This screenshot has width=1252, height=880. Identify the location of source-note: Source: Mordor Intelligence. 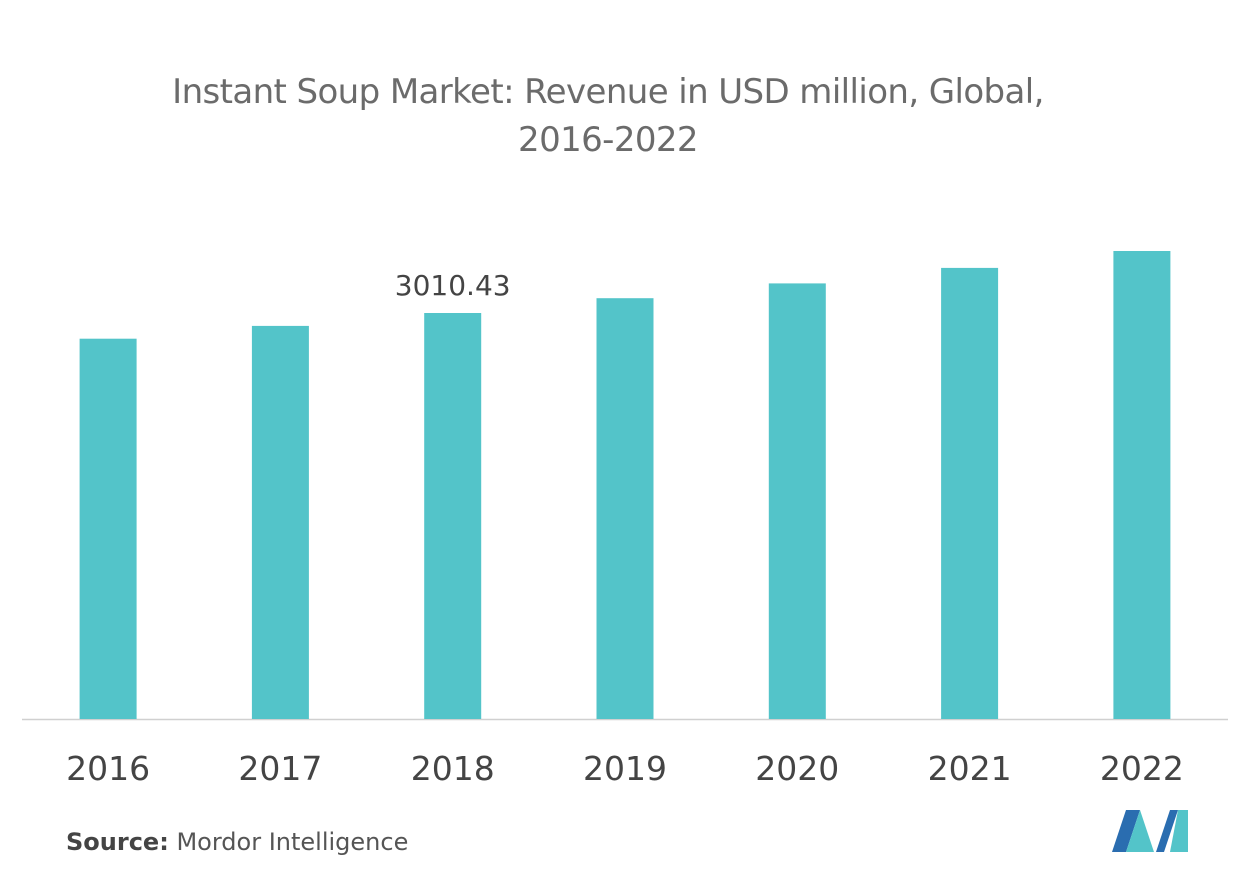
(237, 842).